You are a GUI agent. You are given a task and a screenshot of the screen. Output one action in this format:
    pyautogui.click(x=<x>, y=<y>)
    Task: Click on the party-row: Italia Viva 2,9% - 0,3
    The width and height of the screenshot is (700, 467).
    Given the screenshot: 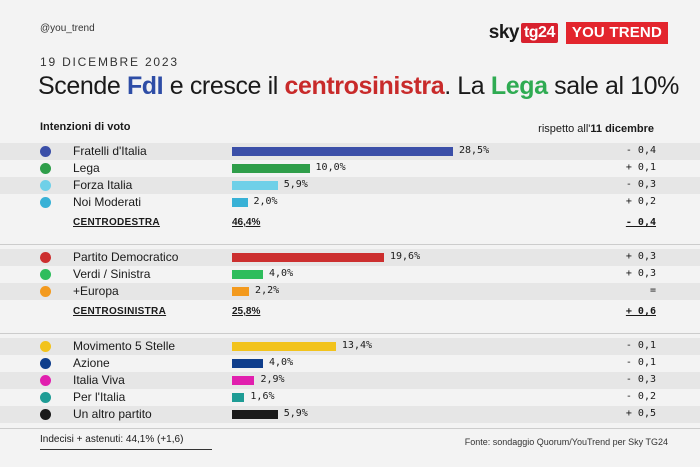 What is the action you would take?
    pyautogui.click(x=350, y=380)
    